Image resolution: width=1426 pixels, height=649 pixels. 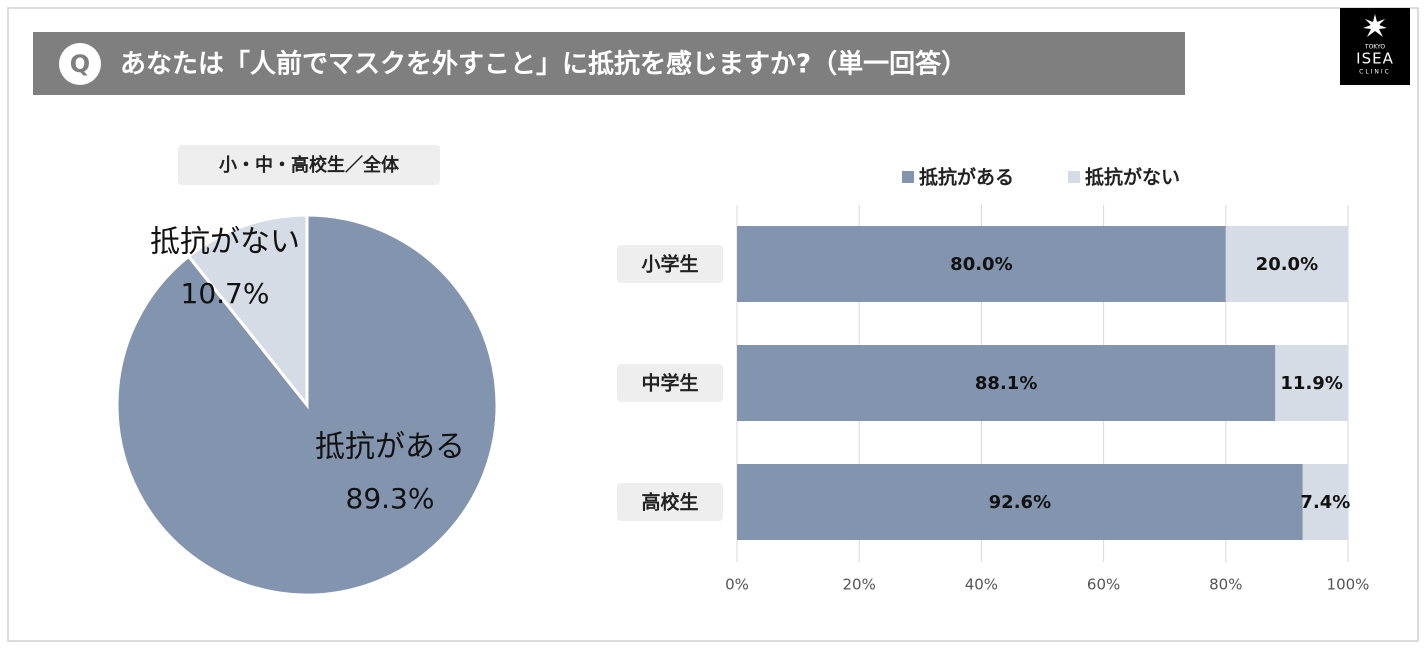 I want to click on slice-value: 10.7%, so click(x=225, y=293).